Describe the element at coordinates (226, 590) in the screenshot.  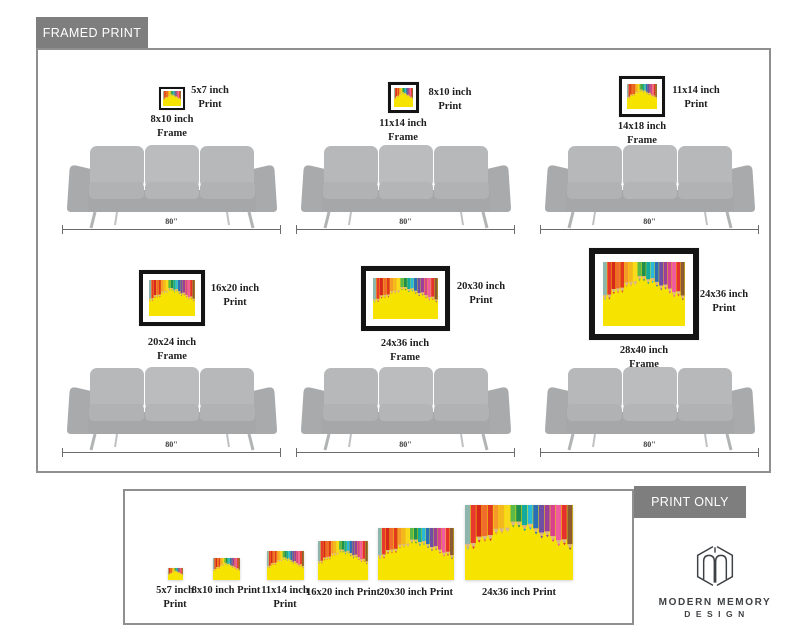
I see `print-only-size-label: 8x10 inch Print` at that location.